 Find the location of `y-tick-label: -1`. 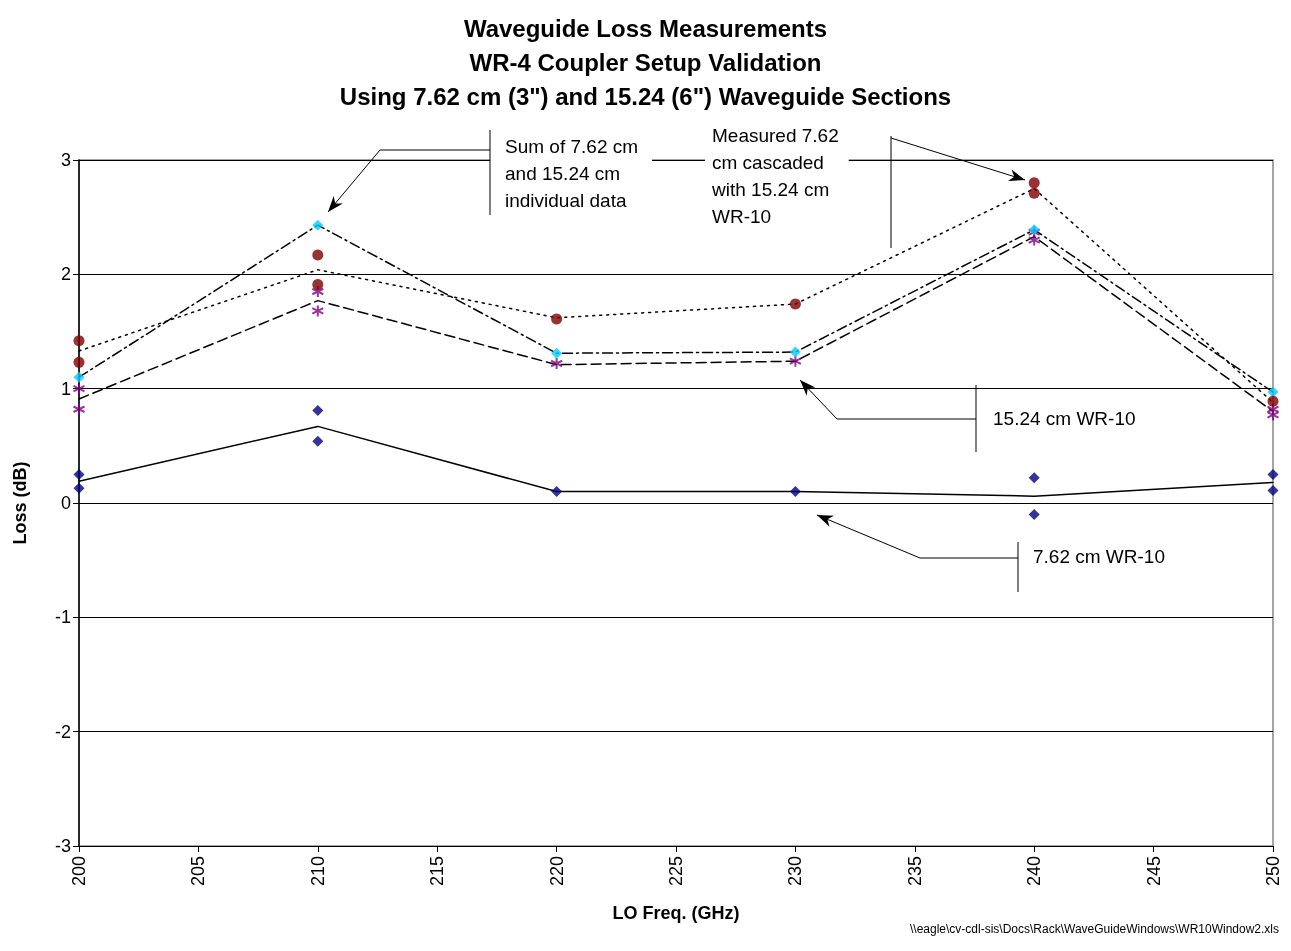

y-tick-label: -1 is located at coordinates (62, 617).